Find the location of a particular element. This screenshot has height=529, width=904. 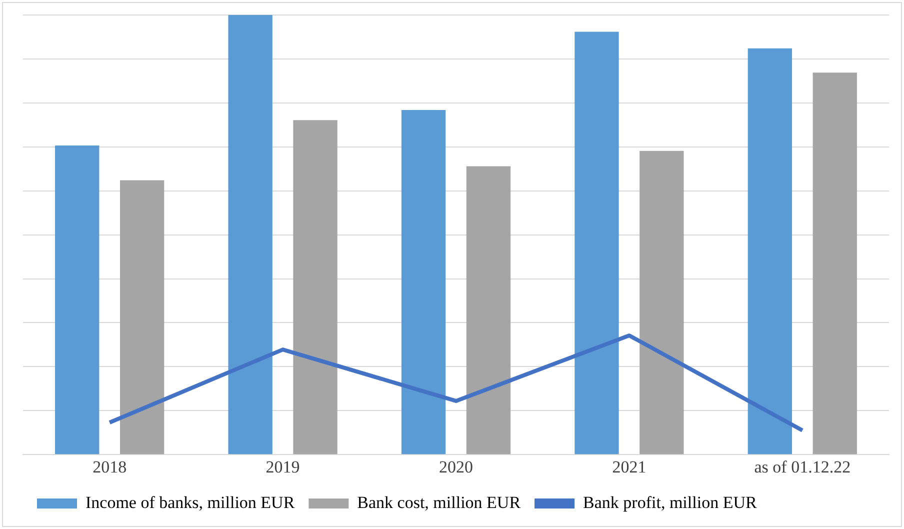

legend-label: Income of banks, million EUR is located at coordinates (191, 502).